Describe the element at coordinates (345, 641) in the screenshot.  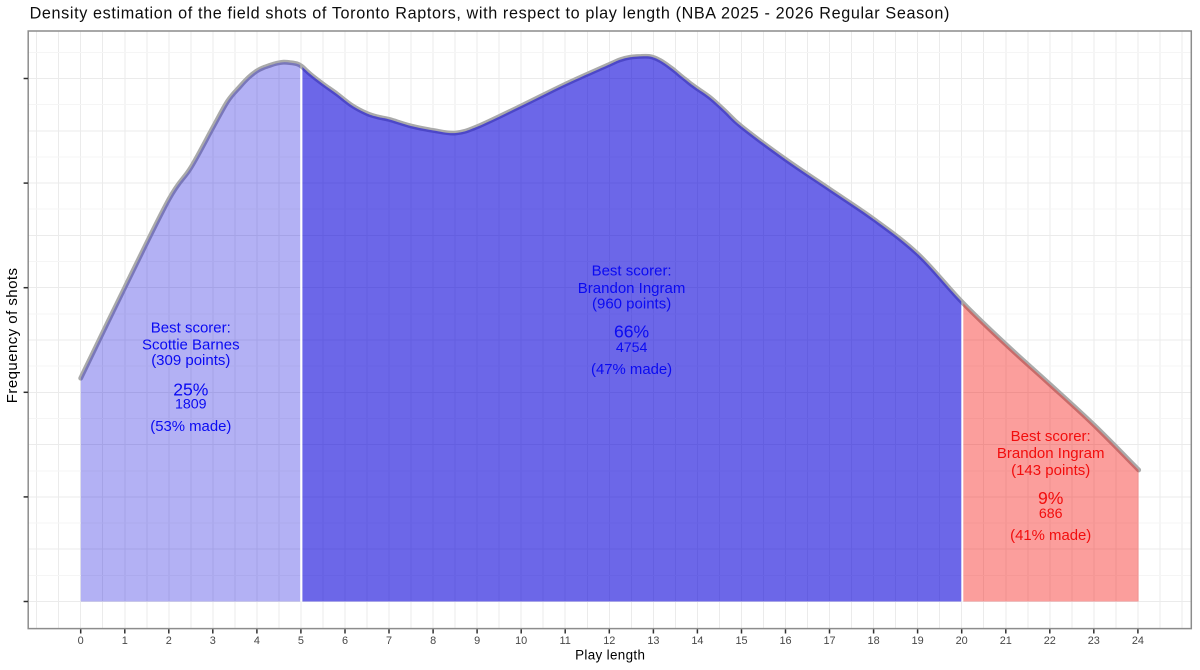
I see `svg-text: 6` at that location.